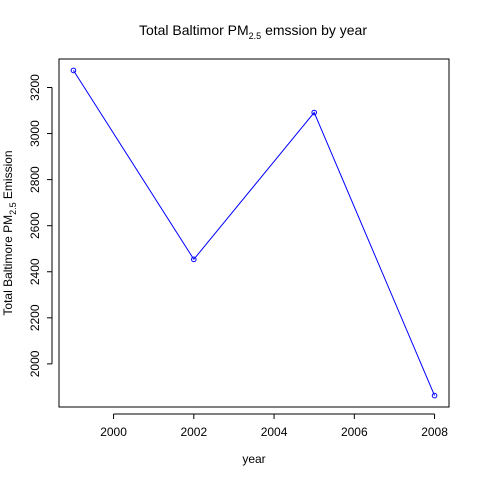 This screenshot has height=480, width=480. Describe the element at coordinates (354, 432) in the screenshot. I see `x-tick-label: 2006` at that location.